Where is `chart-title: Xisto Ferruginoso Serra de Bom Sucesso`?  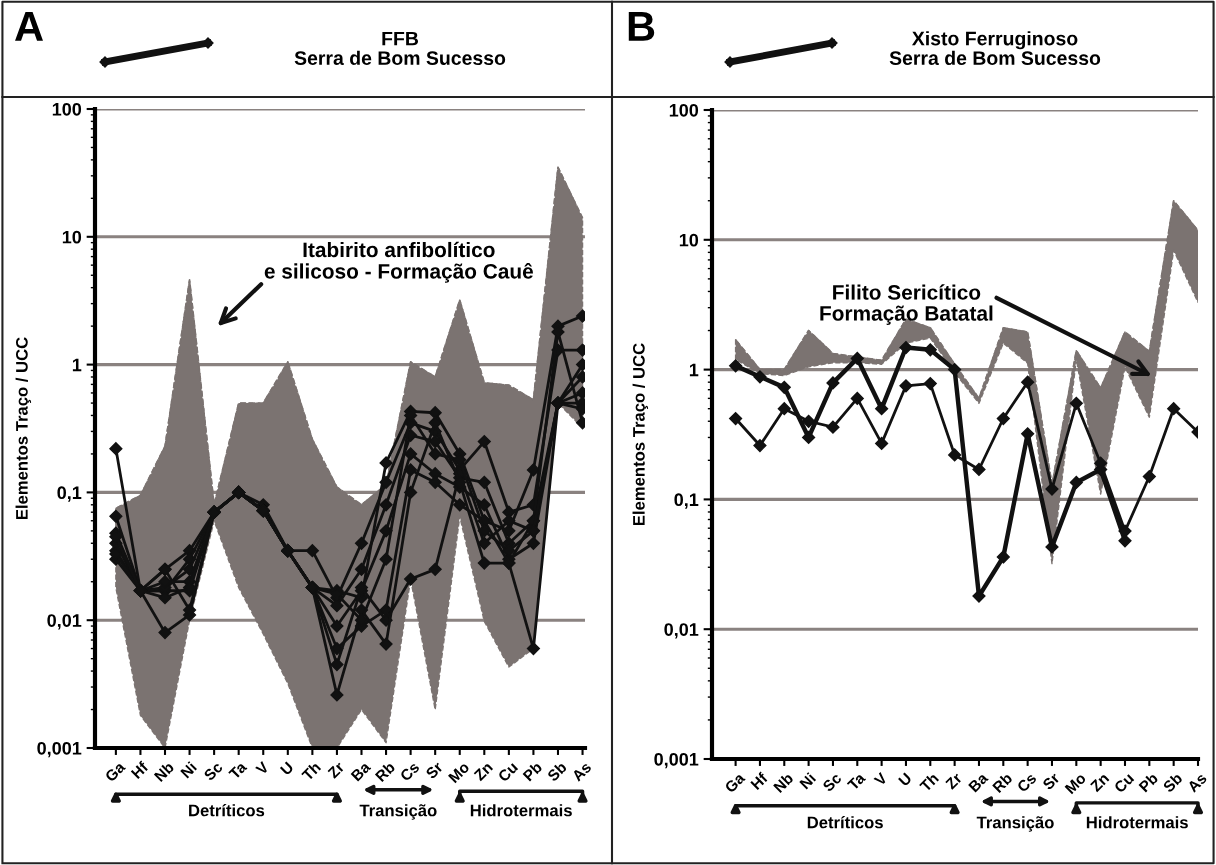 chart-title: Xisto Ferruginoso Serra de Bom Sucesso is located at coordinates (995, 48).